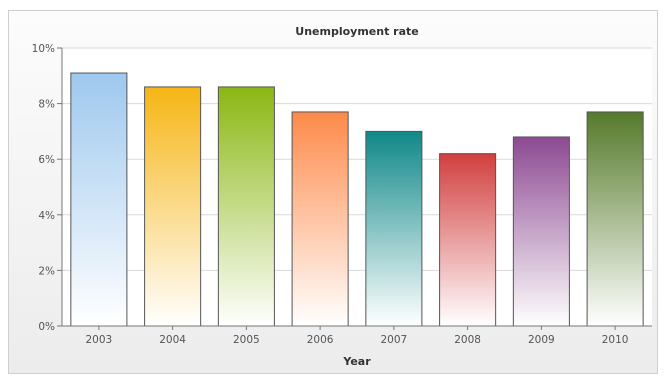 This screenshot has width=666, height=383. Describe the element at coordinates (43, 49) in the screenshot. I see `y-tick-label: 10%` at that location.